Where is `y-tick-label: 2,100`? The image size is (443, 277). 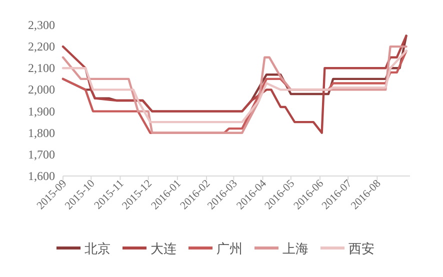 y-tick-label: 2,100 is located at coordinates (41, 68).